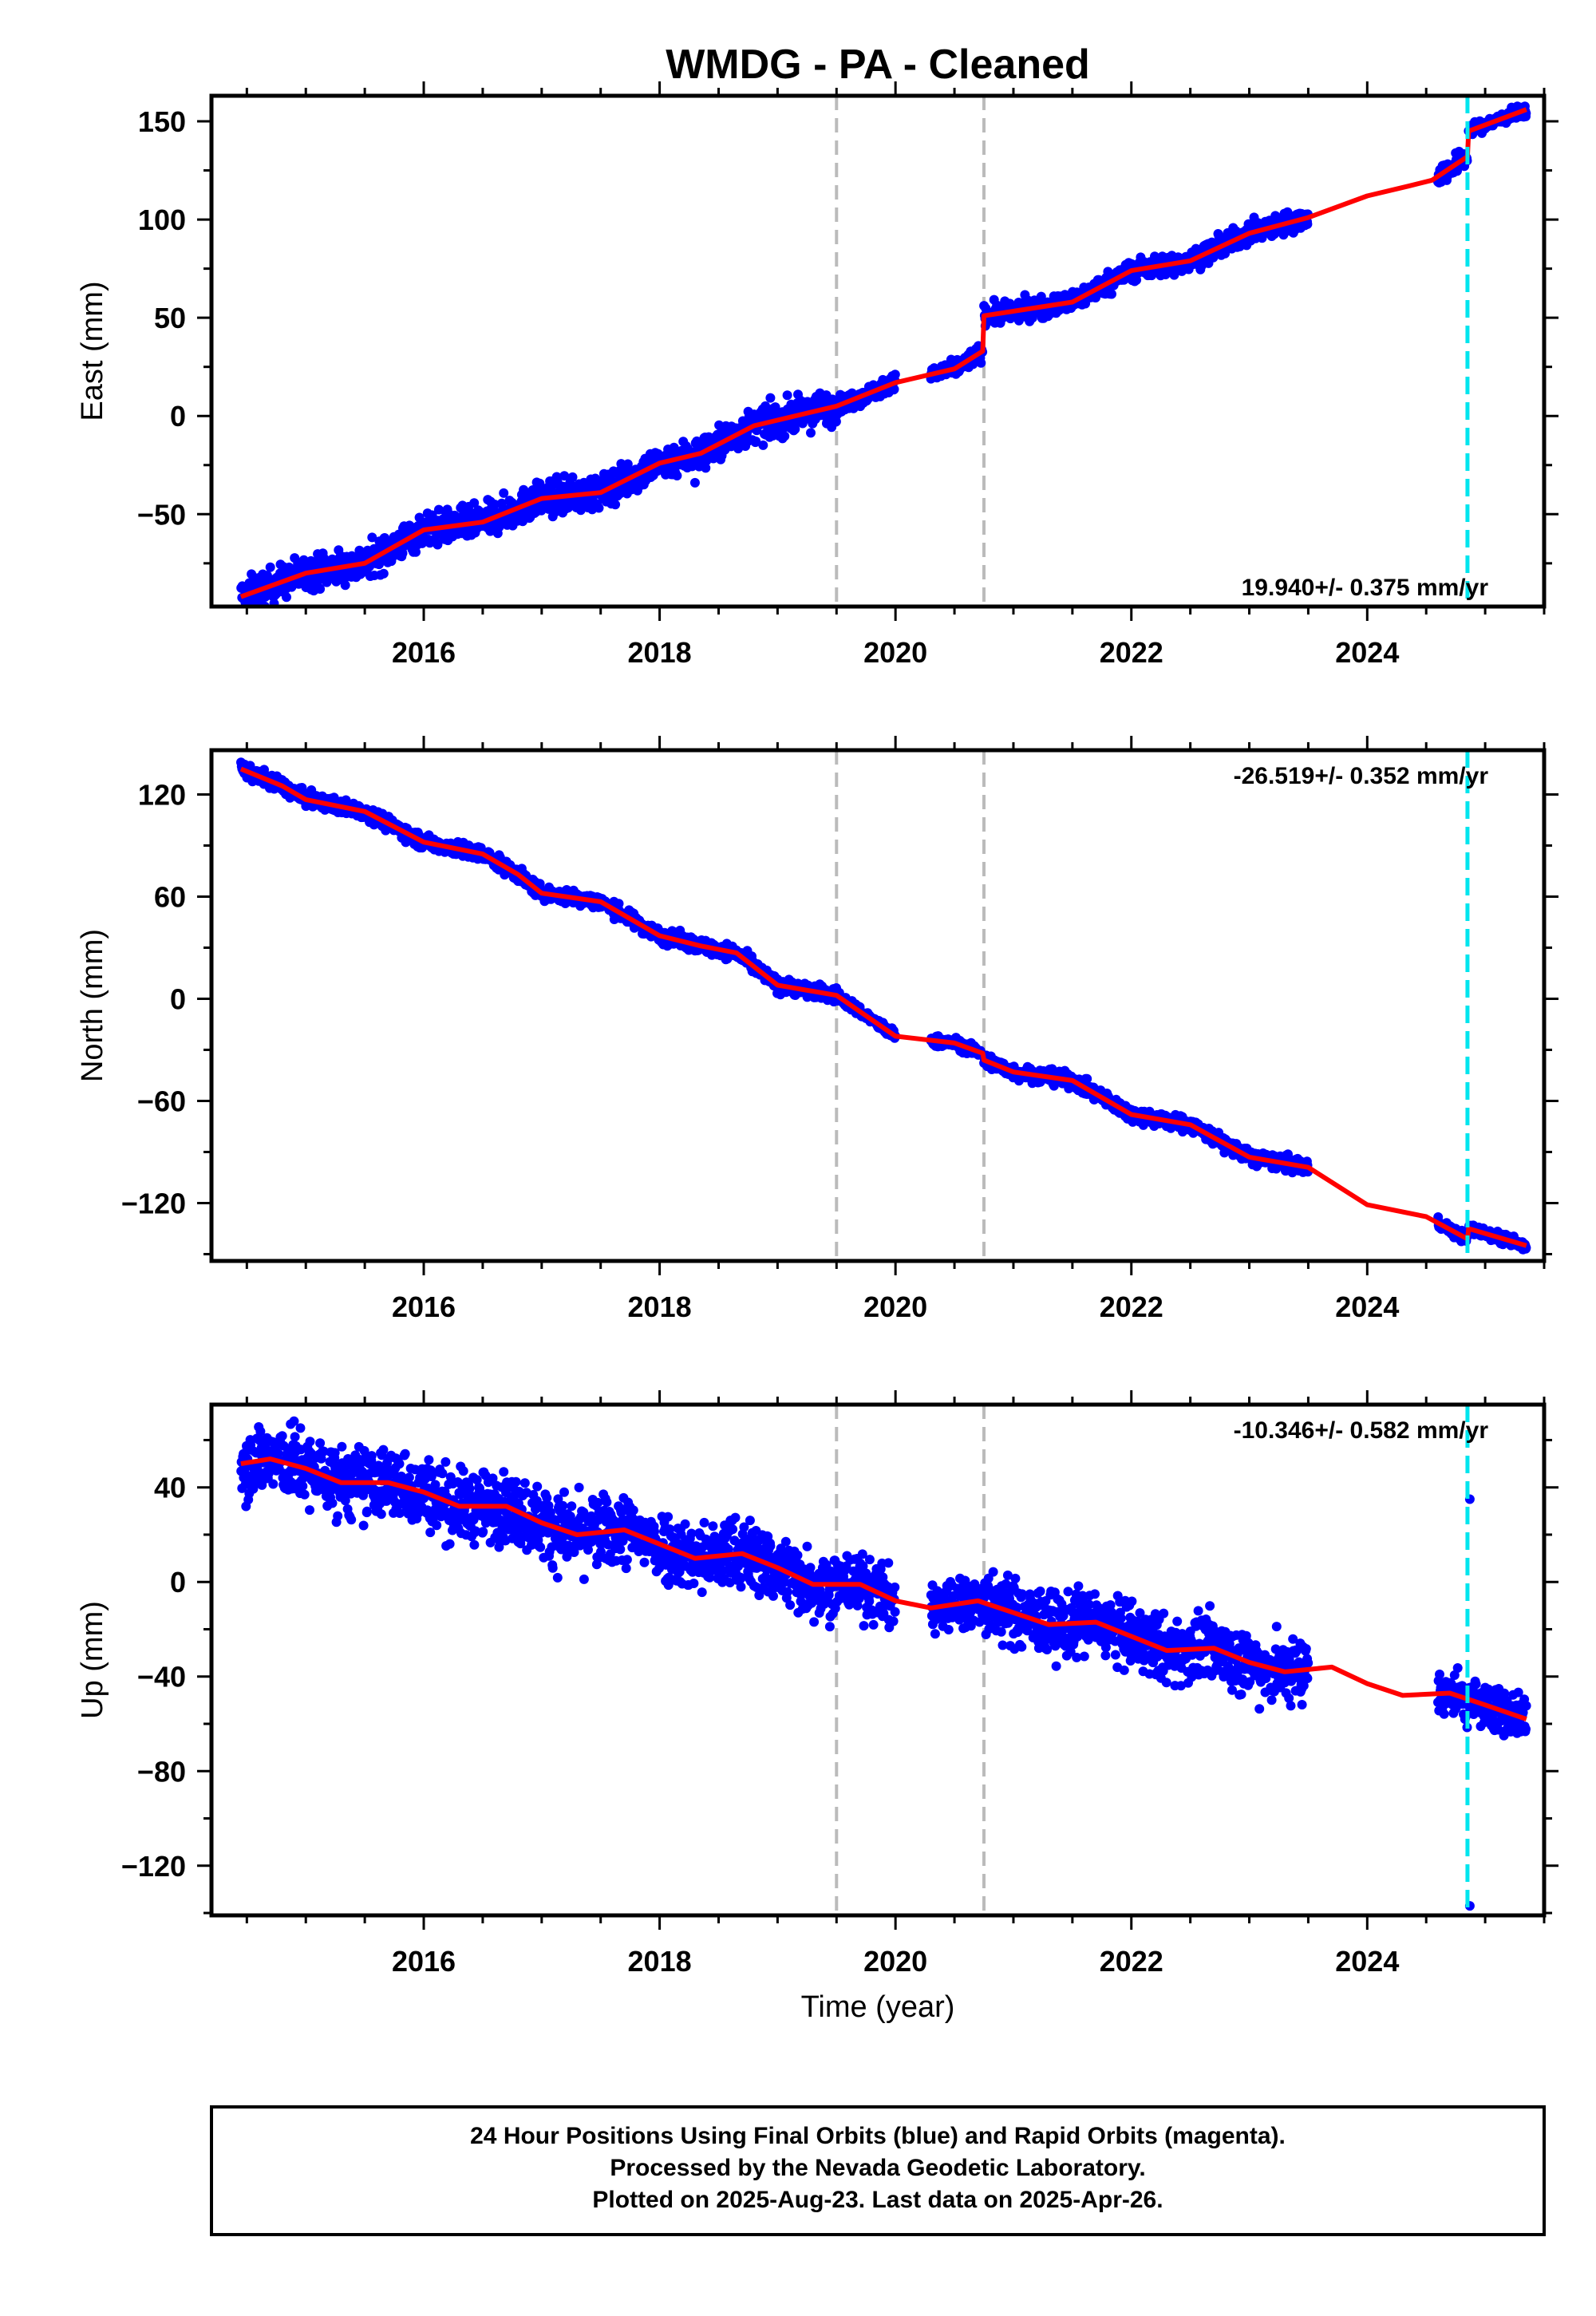  Describe the element at coordinates (178, 416) in the screenshot. I see `y-tick-label: 0` at that location.